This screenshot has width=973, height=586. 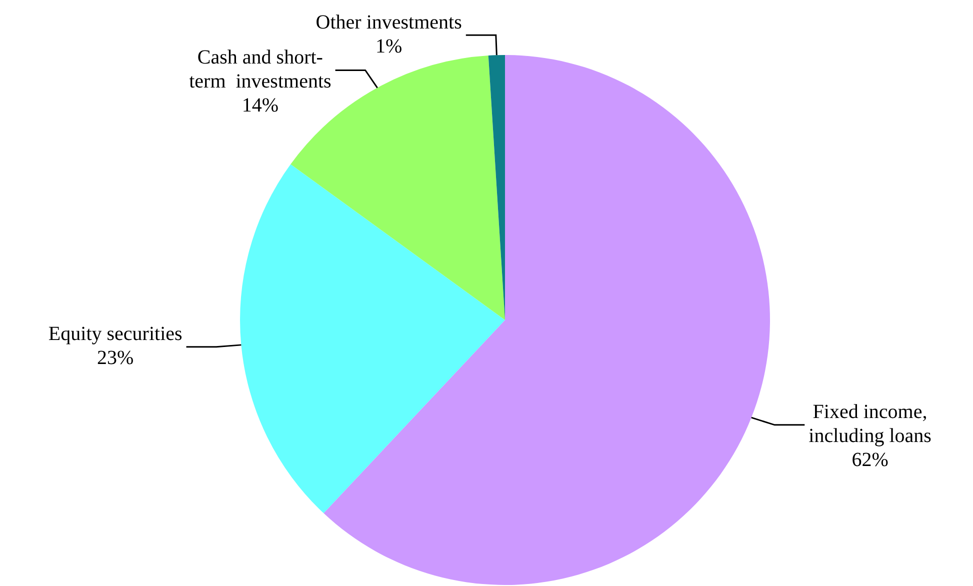 What do you see at coordinates (115, 358) in the screenshot?
I see `data-label: 23%` at bounding box center [115, 358].